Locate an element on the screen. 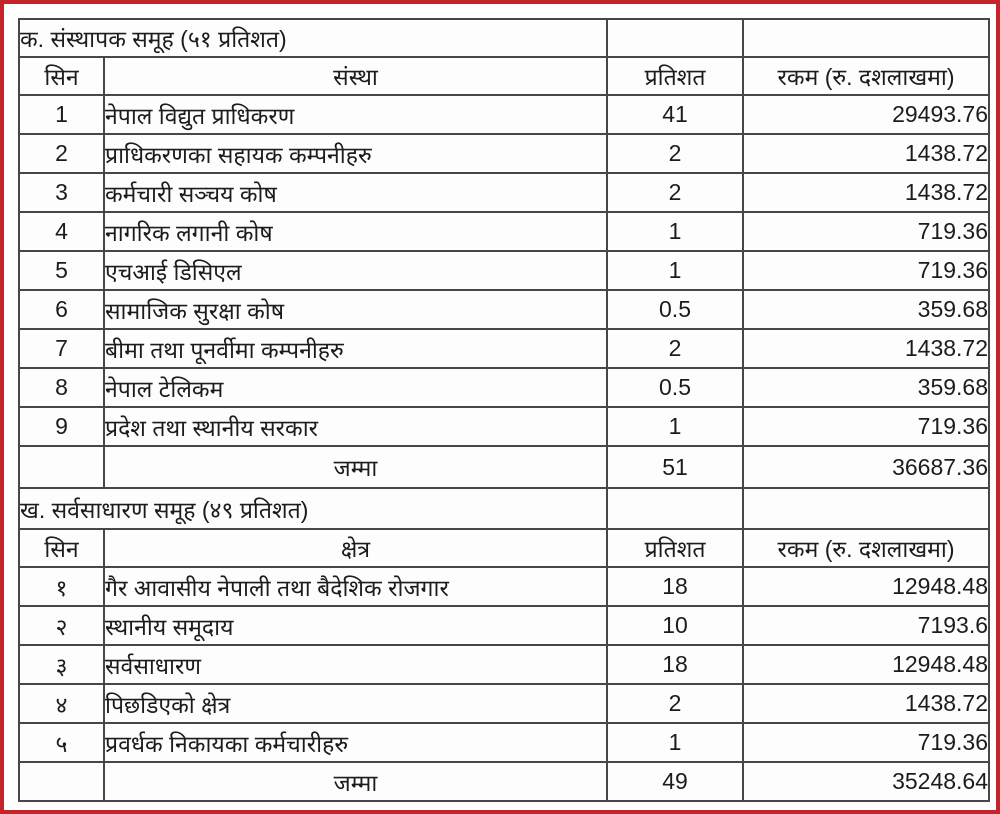  name-cell: एचआई डिसिएल is located at coordinates (355, 270).